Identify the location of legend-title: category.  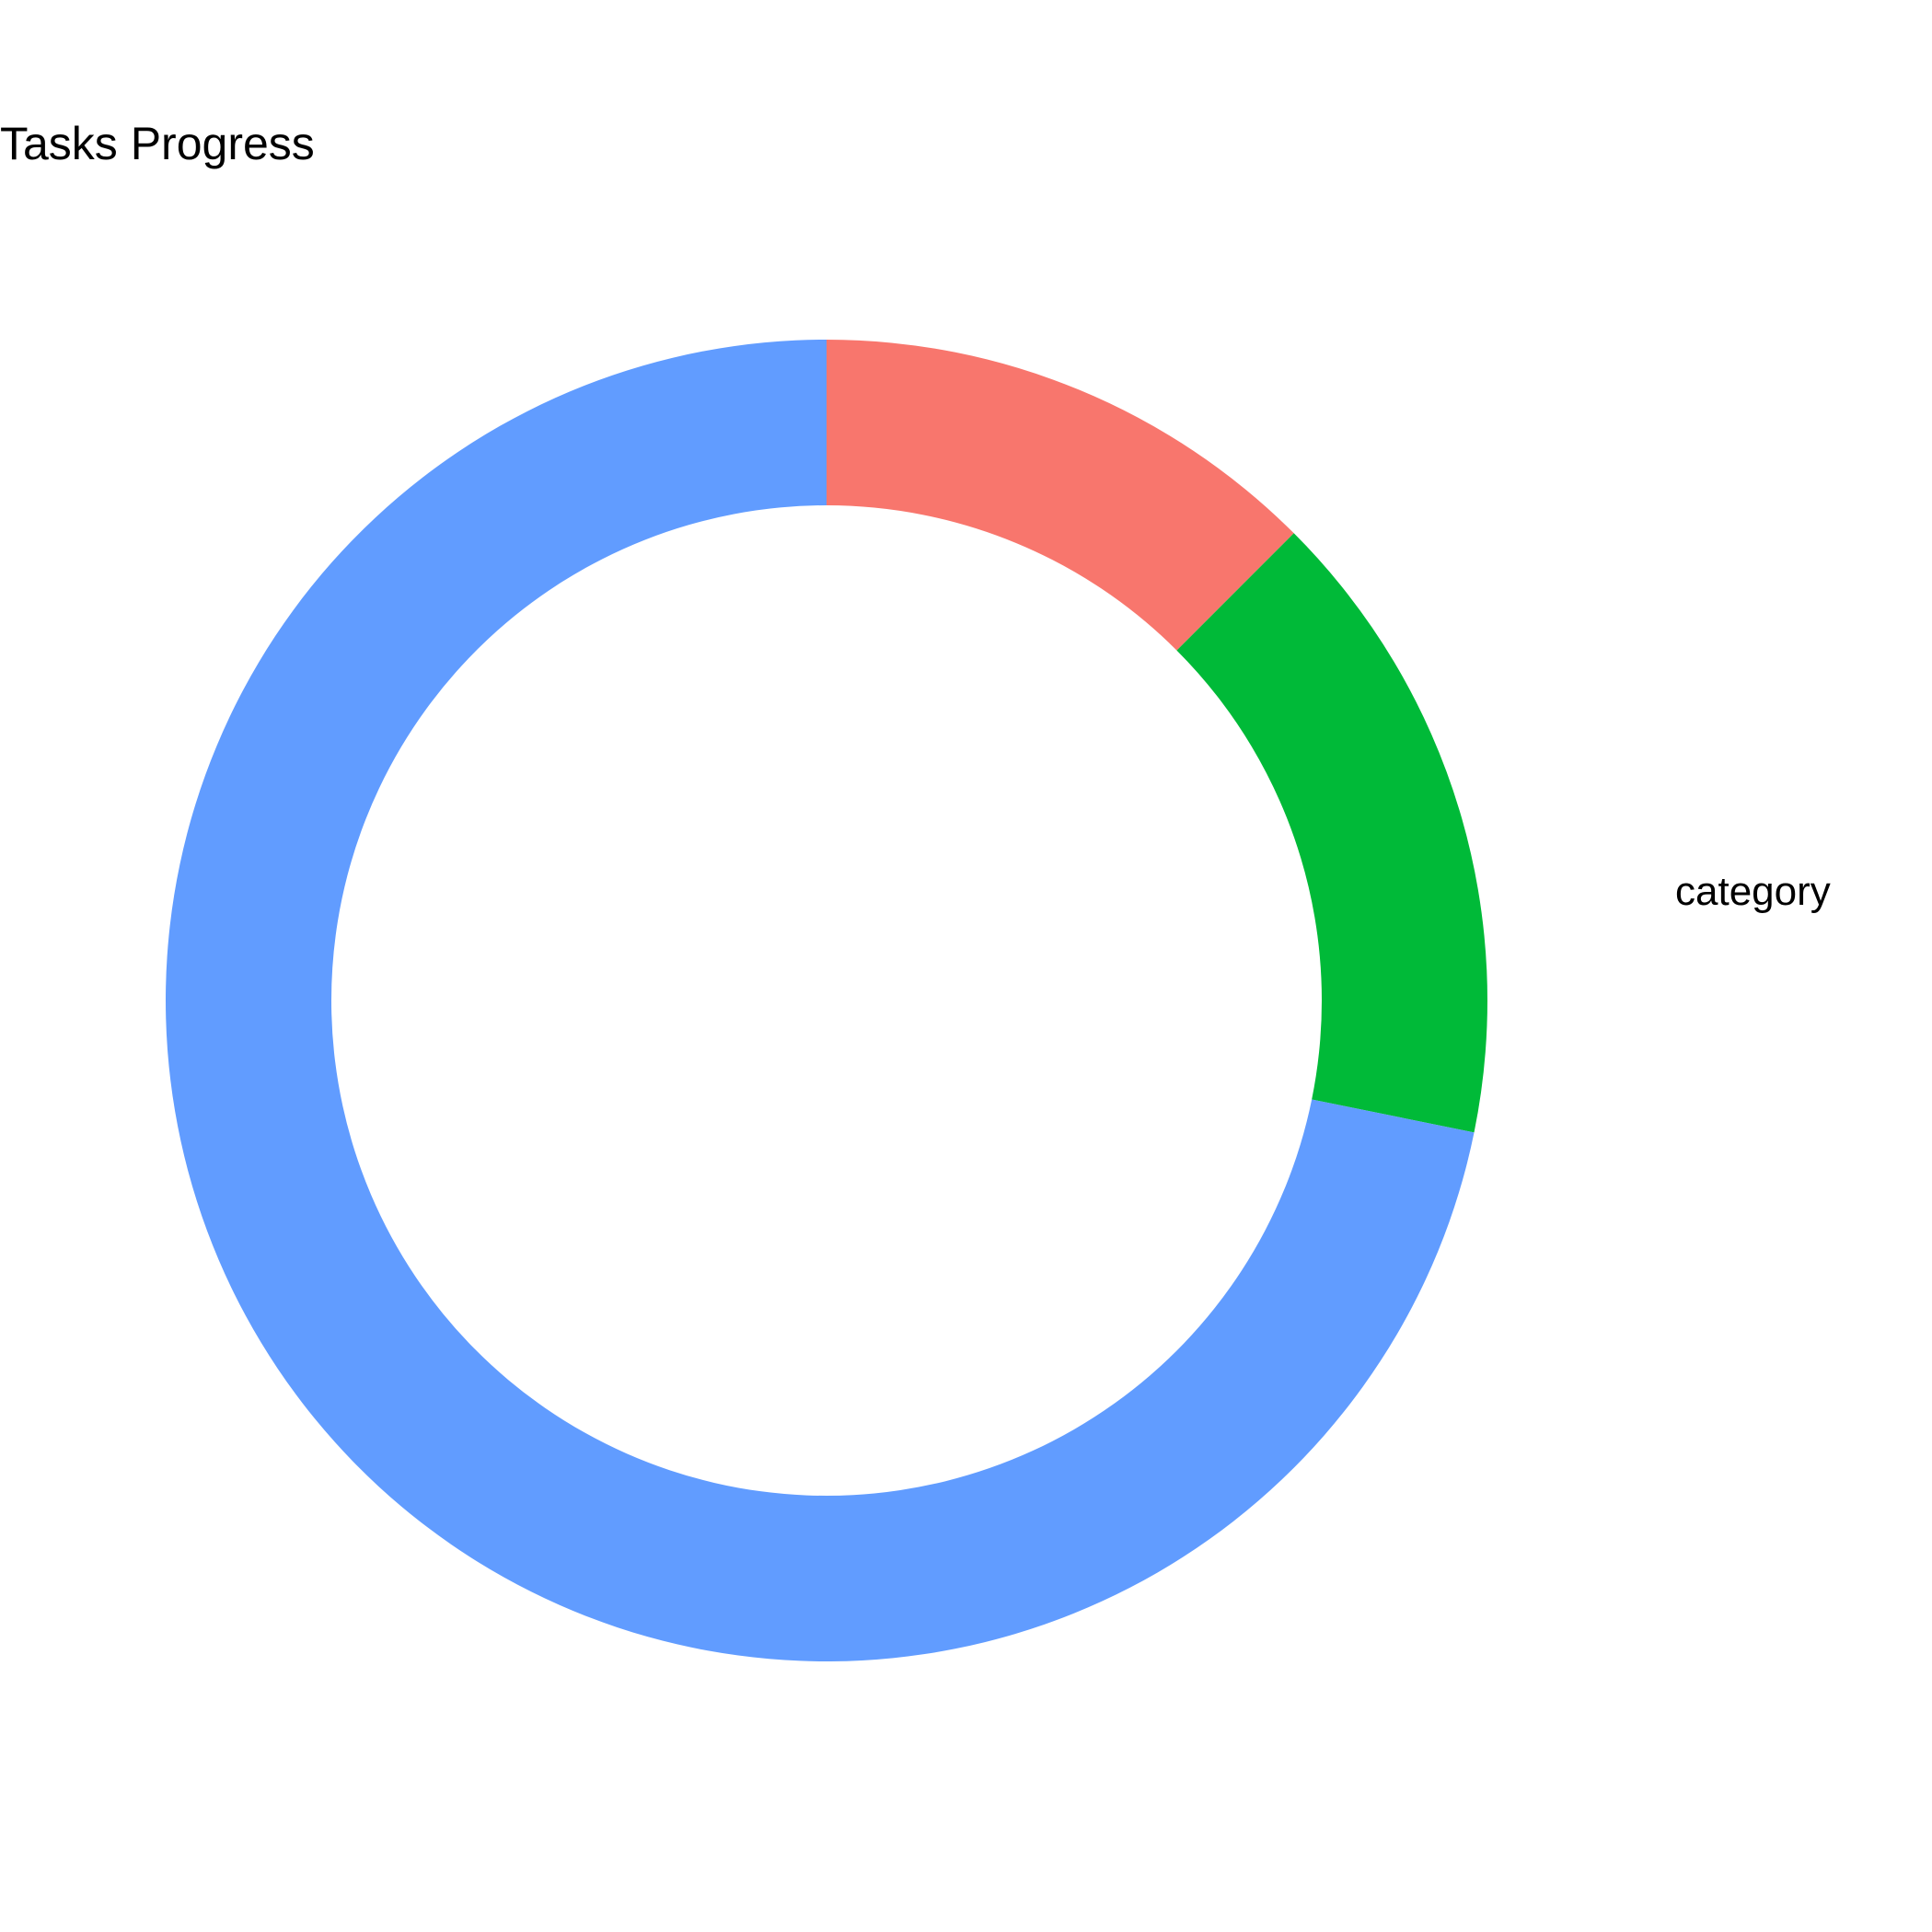
(1753, 892).